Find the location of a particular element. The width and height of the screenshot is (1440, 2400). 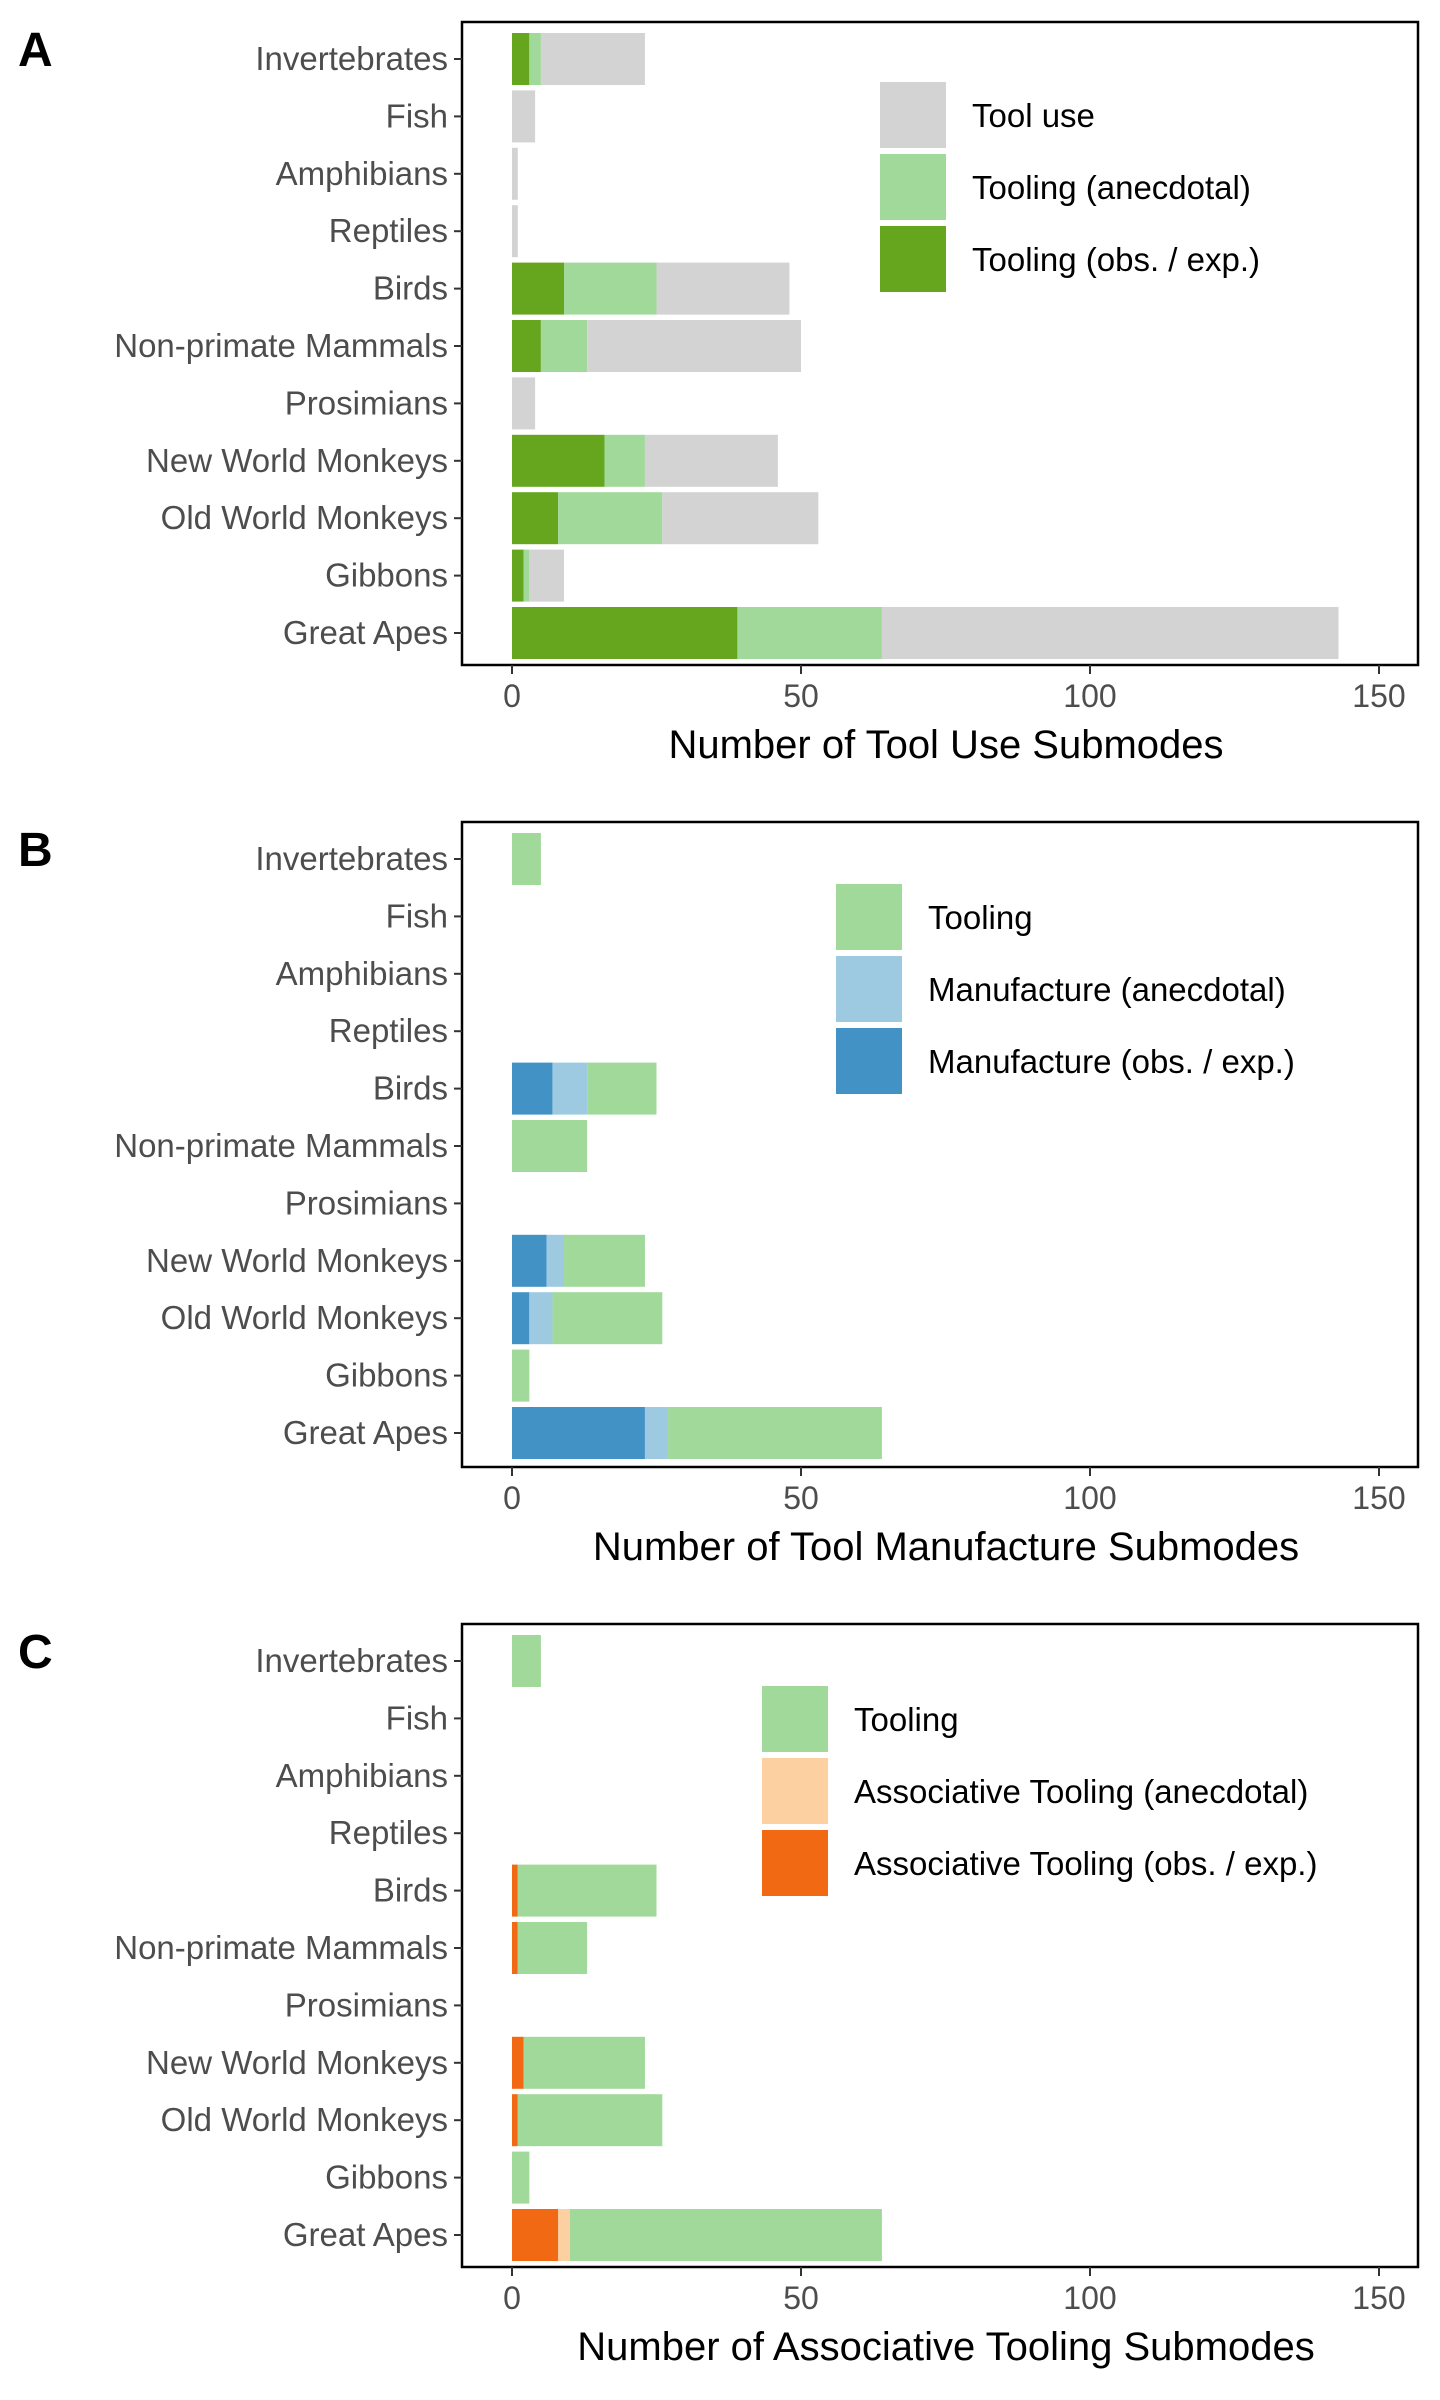

panel-b-x-axis-title: Number of Tool Manufacture Submodes is located at coordinates (946, 1547).